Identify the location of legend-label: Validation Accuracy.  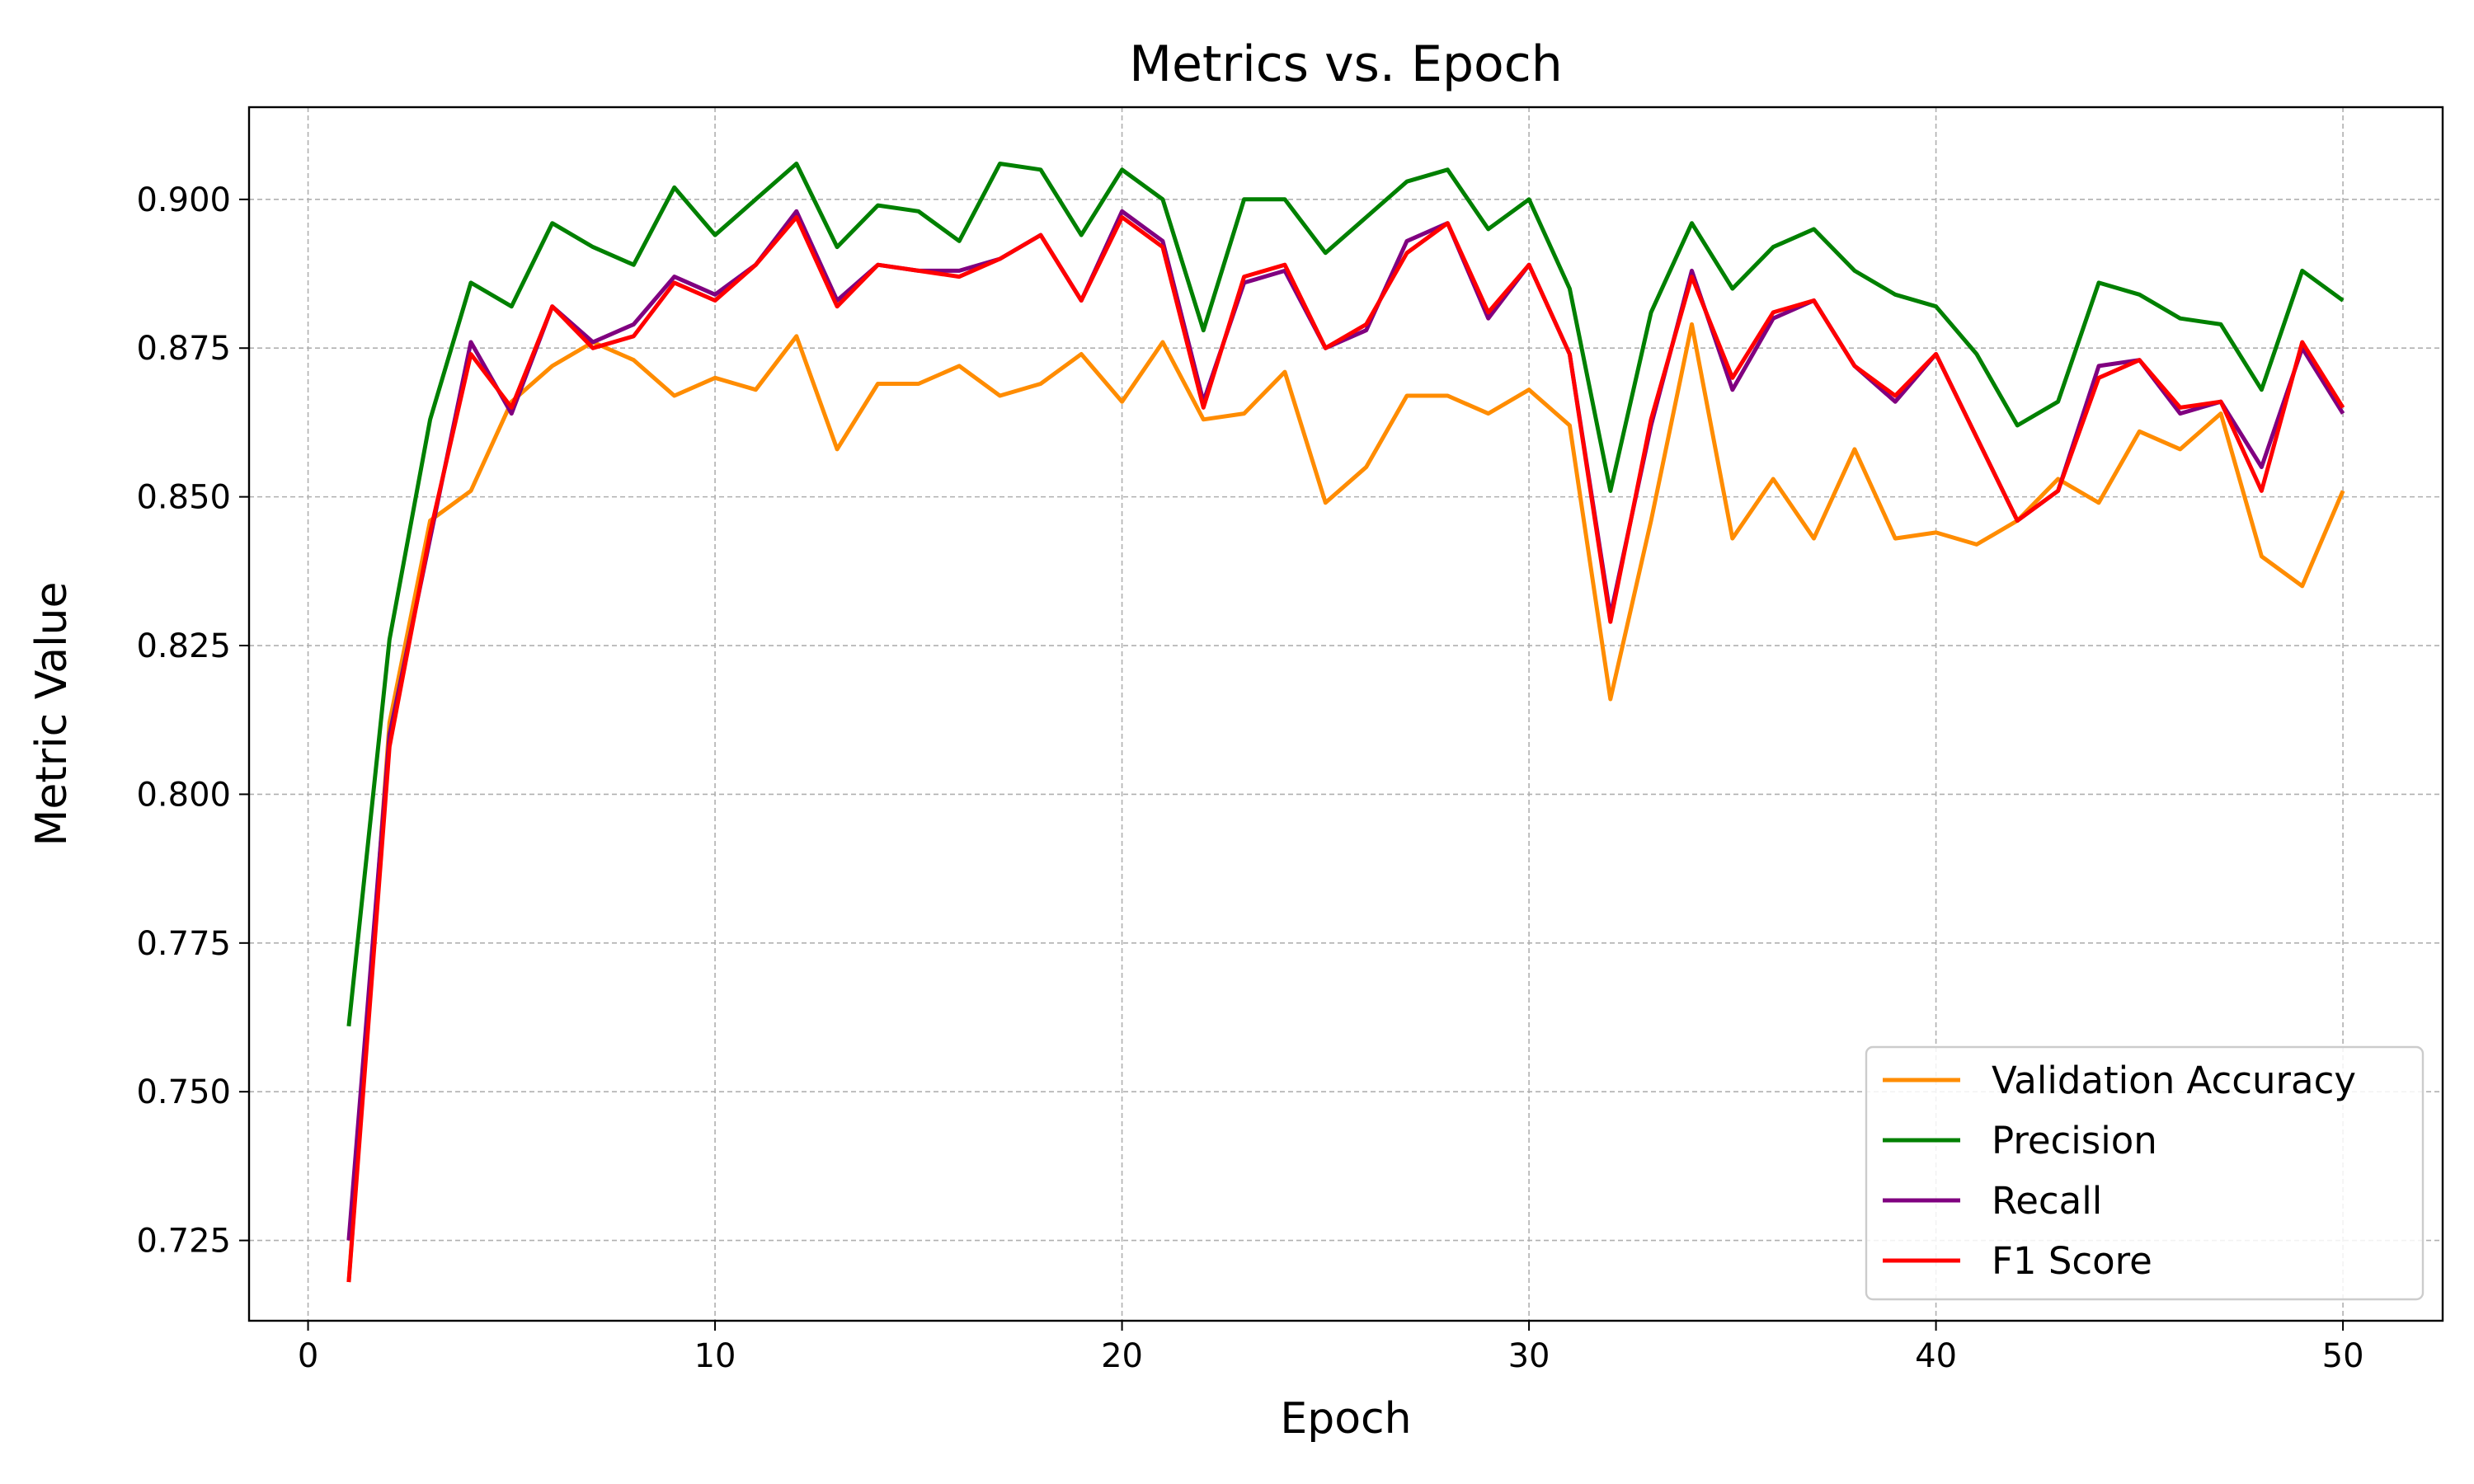
(2174, 1080).